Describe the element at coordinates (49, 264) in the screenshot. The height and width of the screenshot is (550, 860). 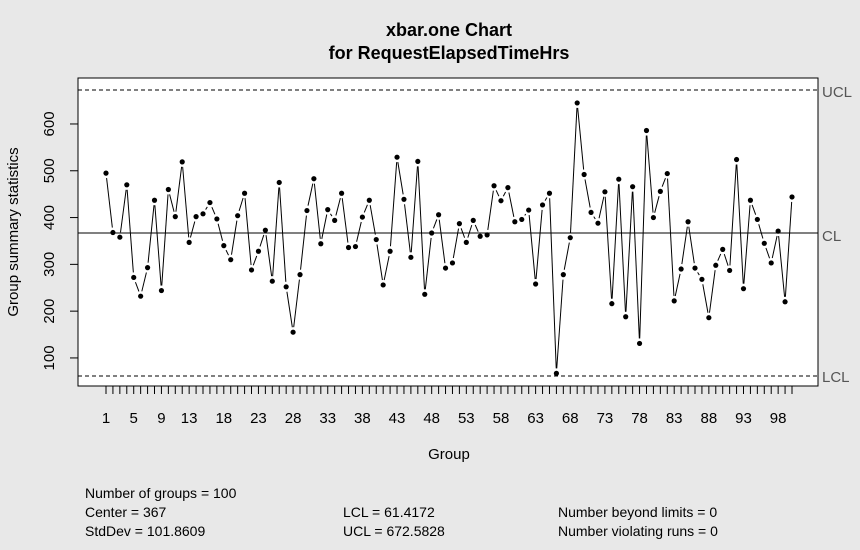
I see `y-tick-label: 300` at that location.